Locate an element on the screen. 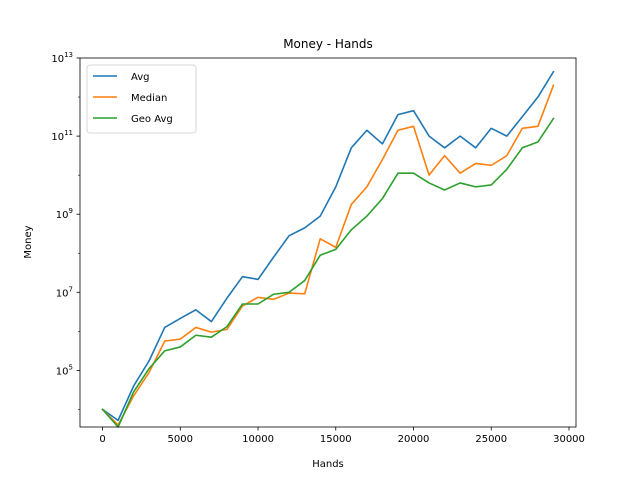  y-tick-label: 10⁹ is located at coordinates (64, 214).